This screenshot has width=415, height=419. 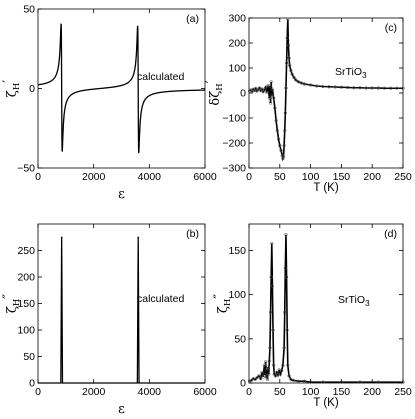 I want to click on panel-d-xtick-label: 100, so click(x=311, y=392).